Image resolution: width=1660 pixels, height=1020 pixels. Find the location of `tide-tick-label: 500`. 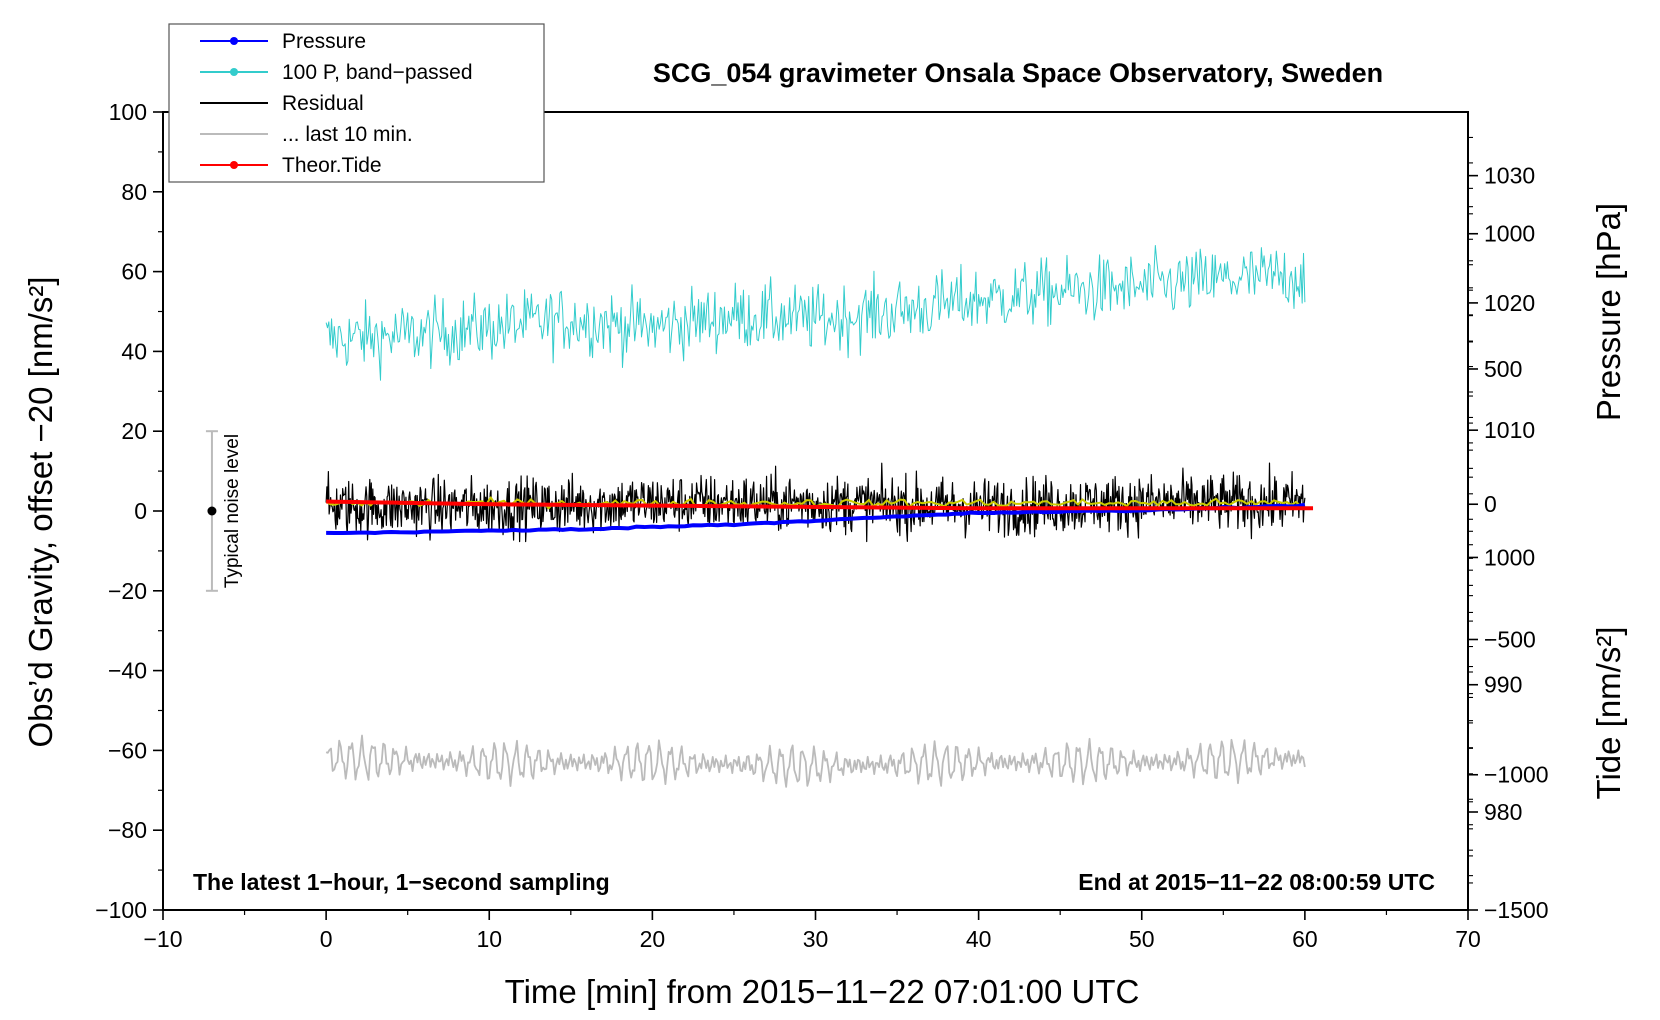

tide-tick-label: 500 is located at coordinates (1503, 369).